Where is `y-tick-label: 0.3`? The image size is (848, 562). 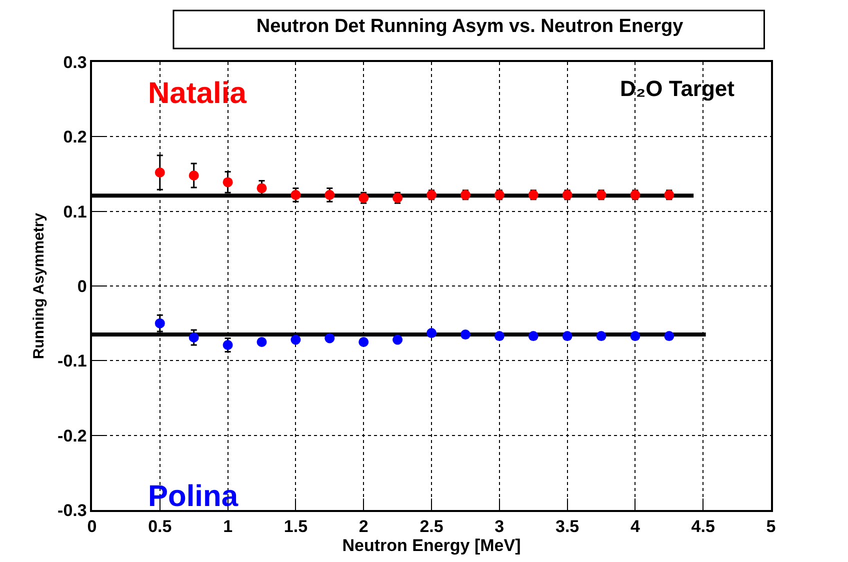 y-tick-label: 0.3 is located at coordinates (75, 62).